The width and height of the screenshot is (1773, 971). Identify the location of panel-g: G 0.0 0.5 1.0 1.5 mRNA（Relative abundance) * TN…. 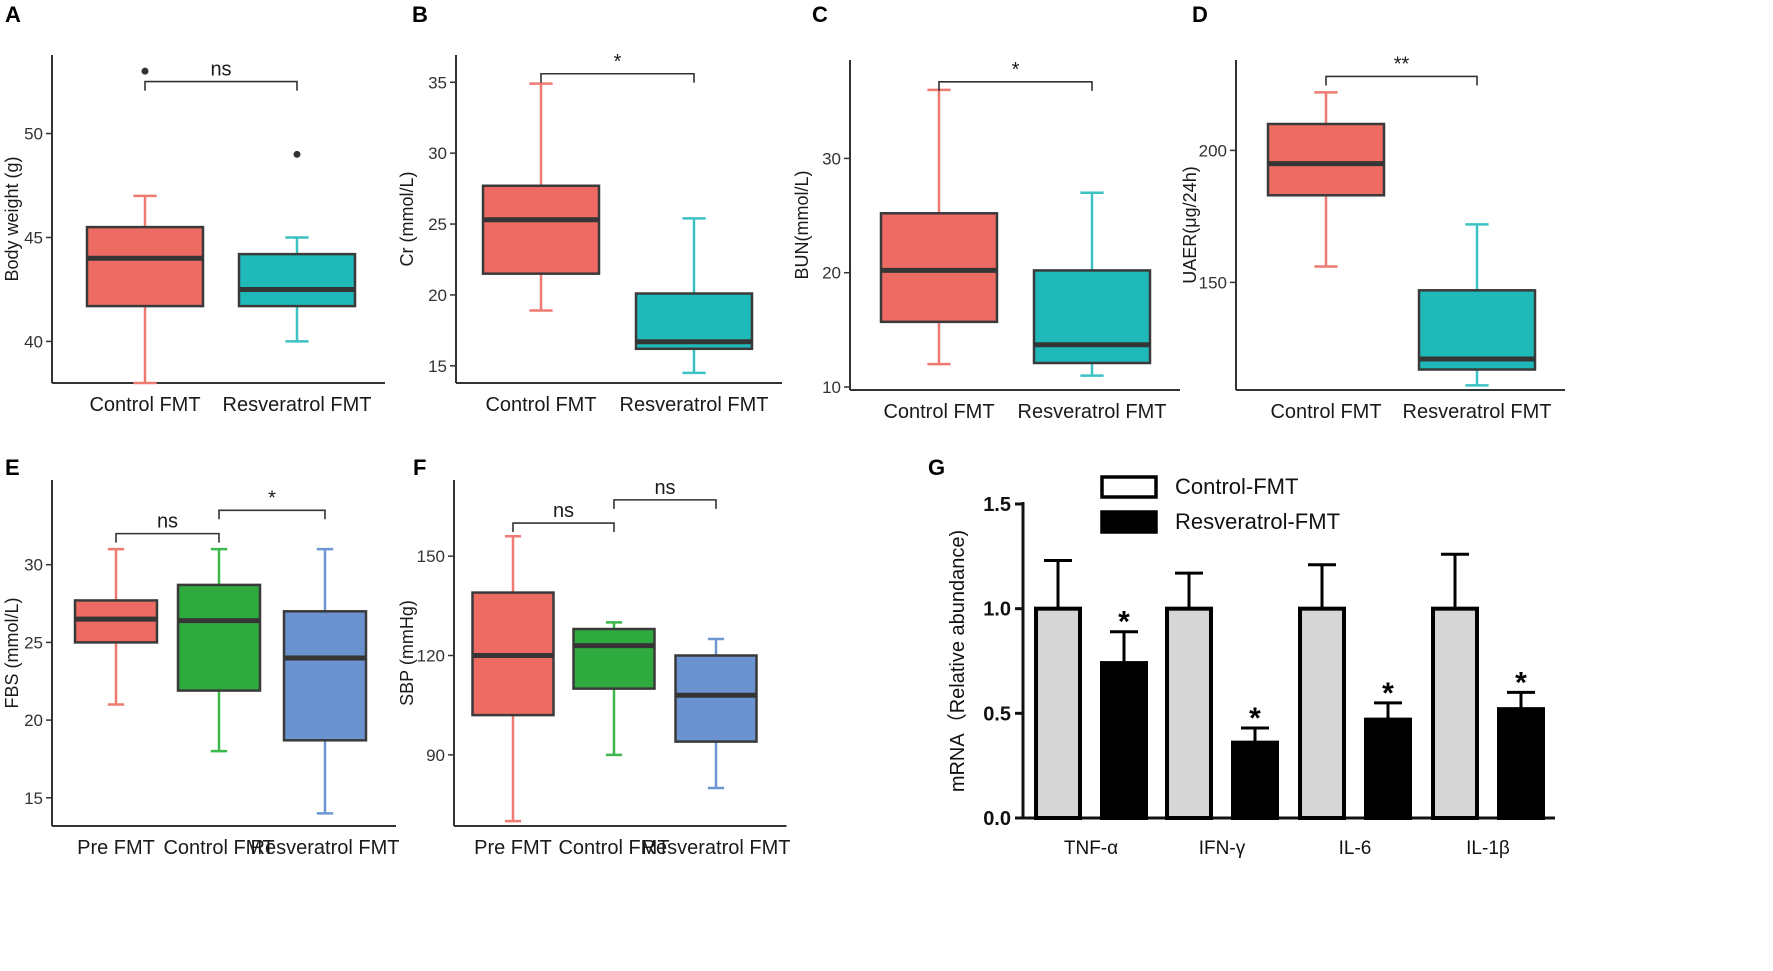
(1241, 657).